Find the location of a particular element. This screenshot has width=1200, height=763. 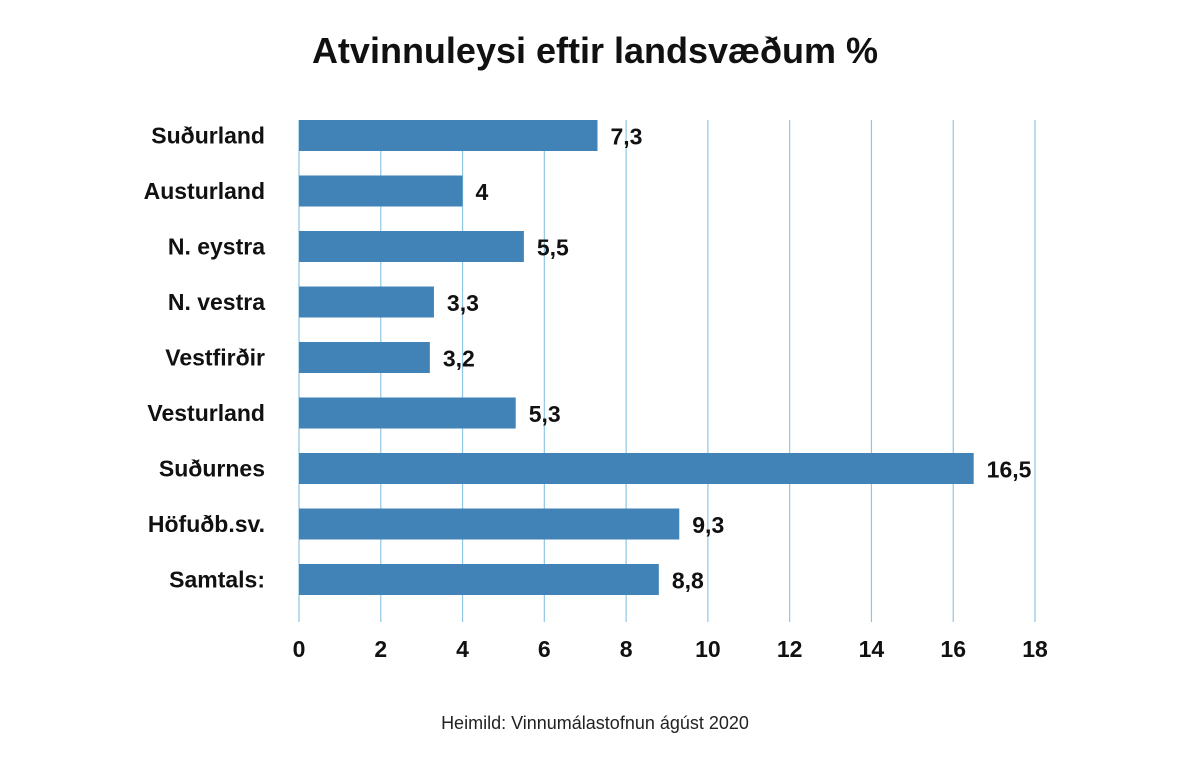

x-tick-label: 18 is located at coordinates (1035, 649).